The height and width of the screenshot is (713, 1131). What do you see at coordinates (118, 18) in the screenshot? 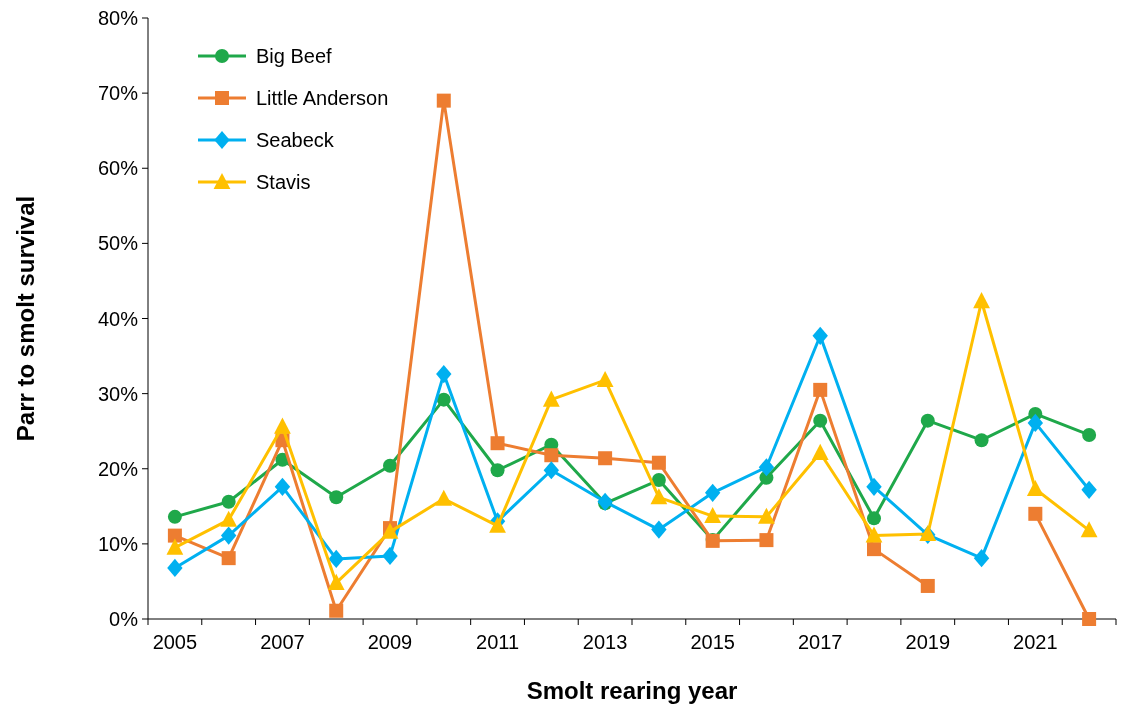
I see `y-tick-label: 80%` at bounding box center [118, 18].